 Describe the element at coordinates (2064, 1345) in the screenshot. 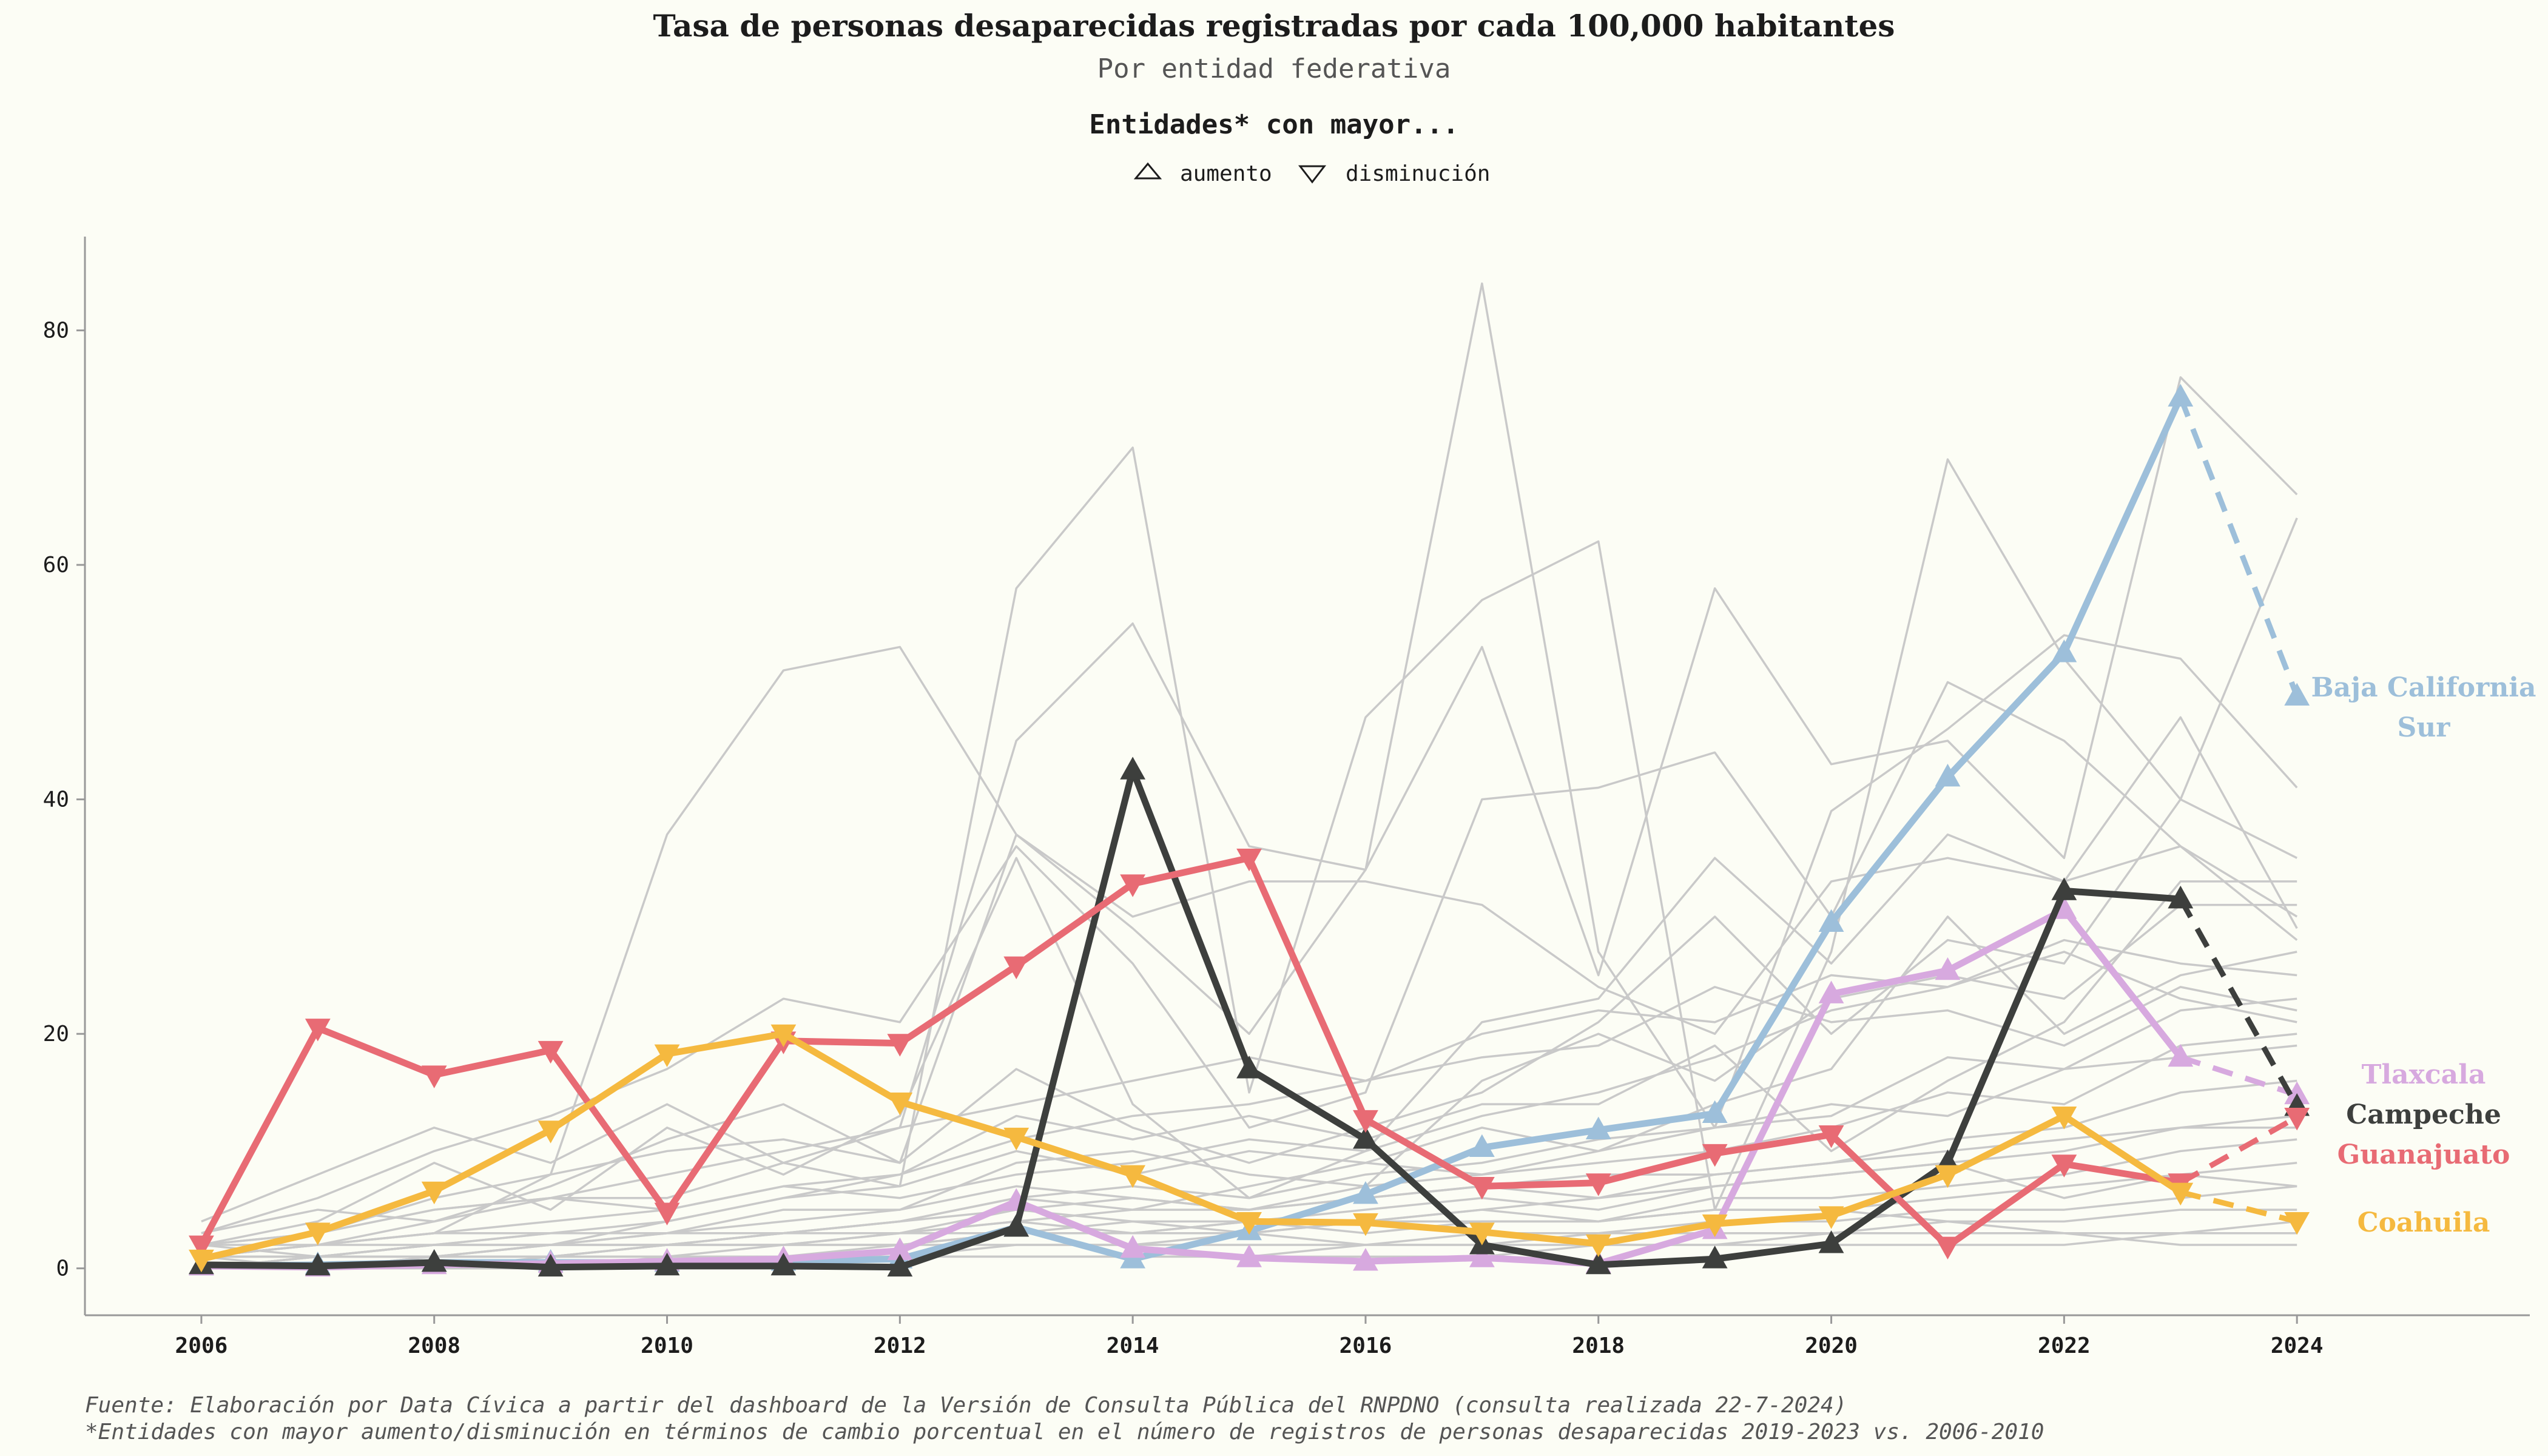

I see `x-tick-label: 2022` at that location.